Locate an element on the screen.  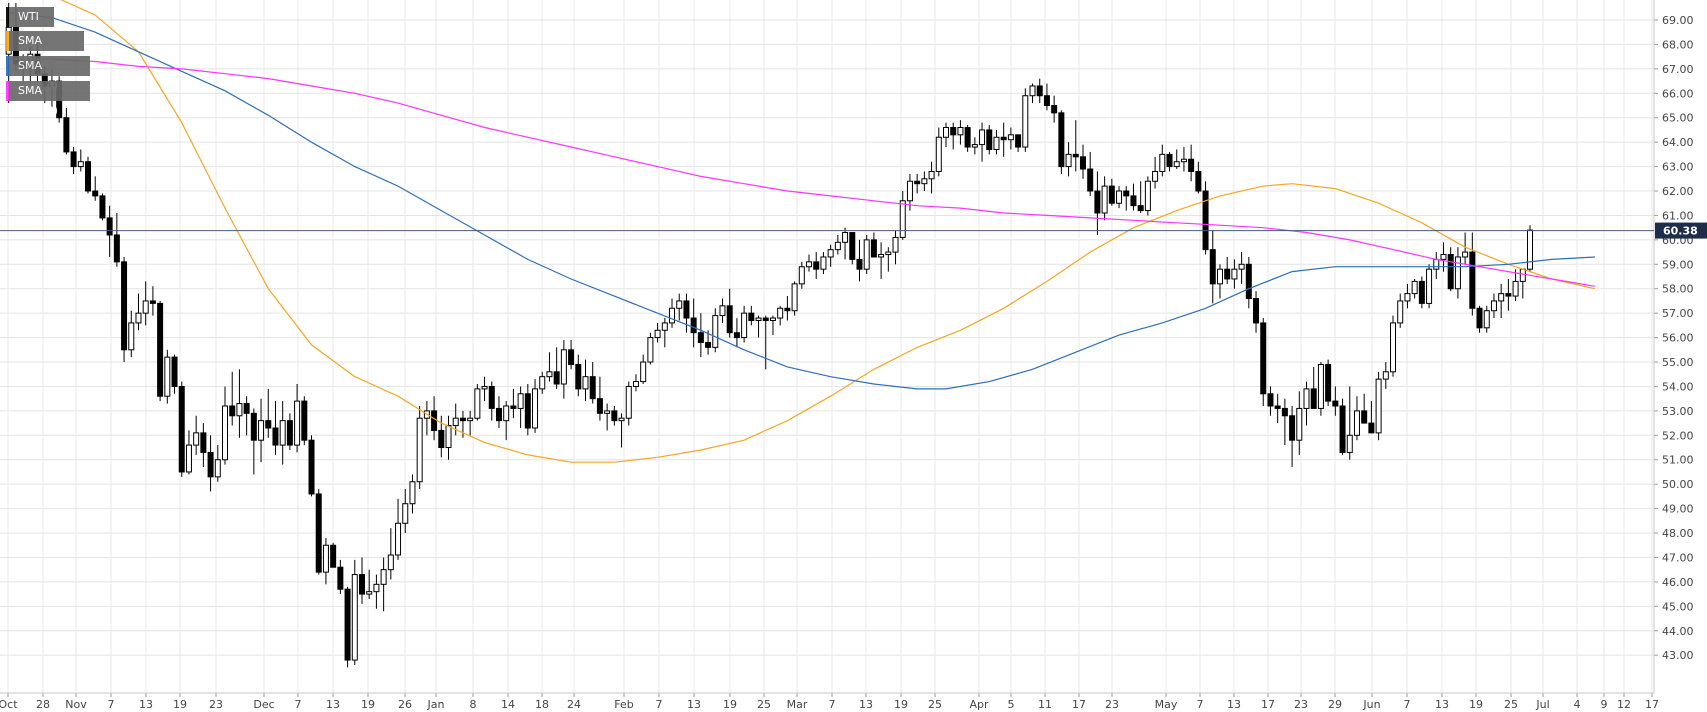
y-tick-label: 64.00 is located at coordinates (1678, 142).